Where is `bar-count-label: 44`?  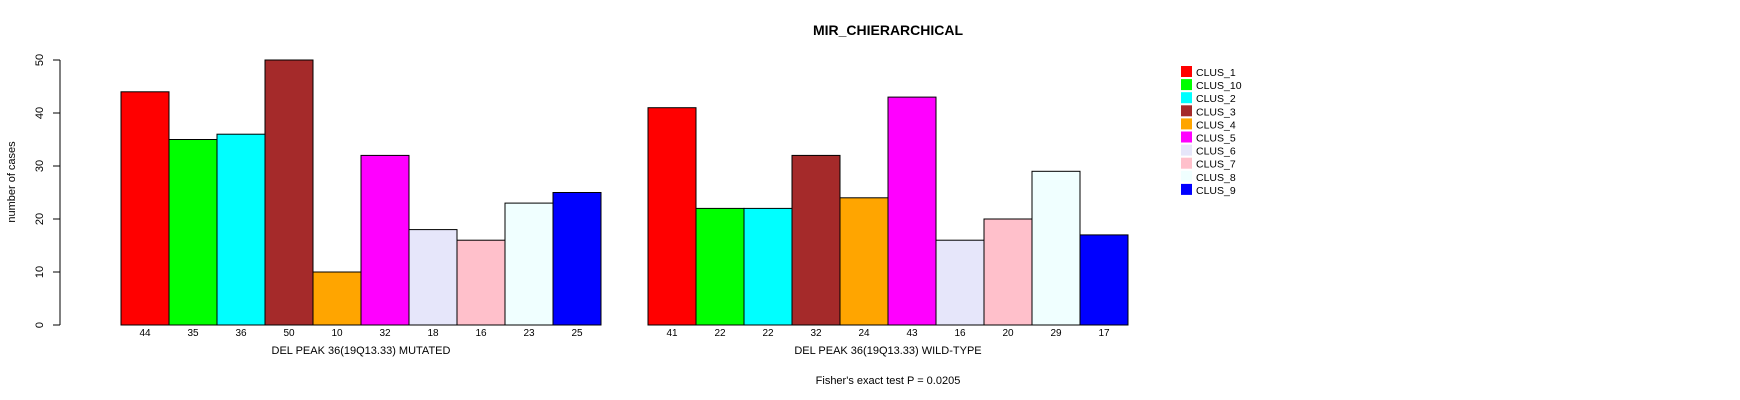 bar-count-label: 44 is located at coordinates (145, 333).